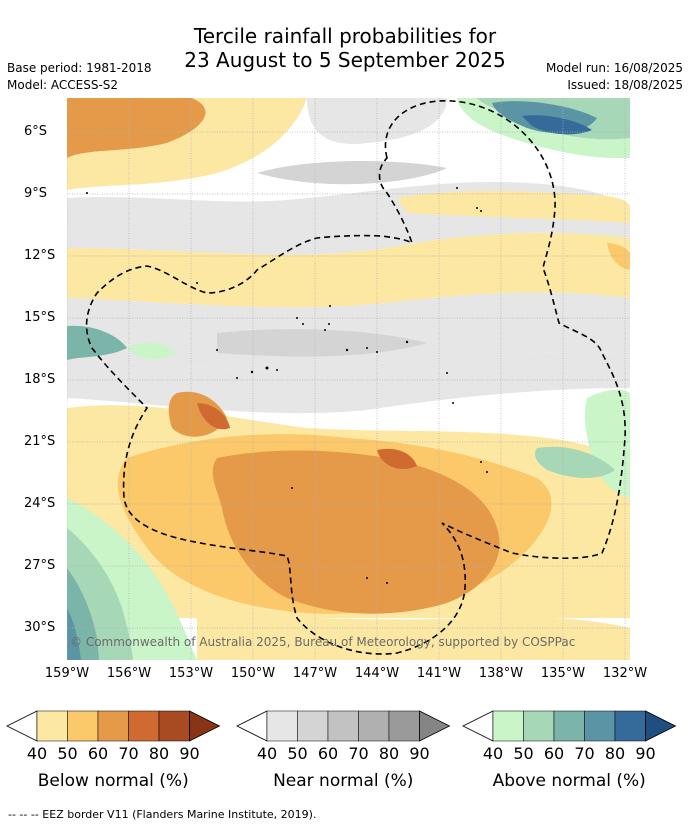 The width and height of the screenshot is (690, 827). Describe the element at coordinates (625, 85) in the screenshot. I see `issued-date: Issued: 18/08/2025` at that location.